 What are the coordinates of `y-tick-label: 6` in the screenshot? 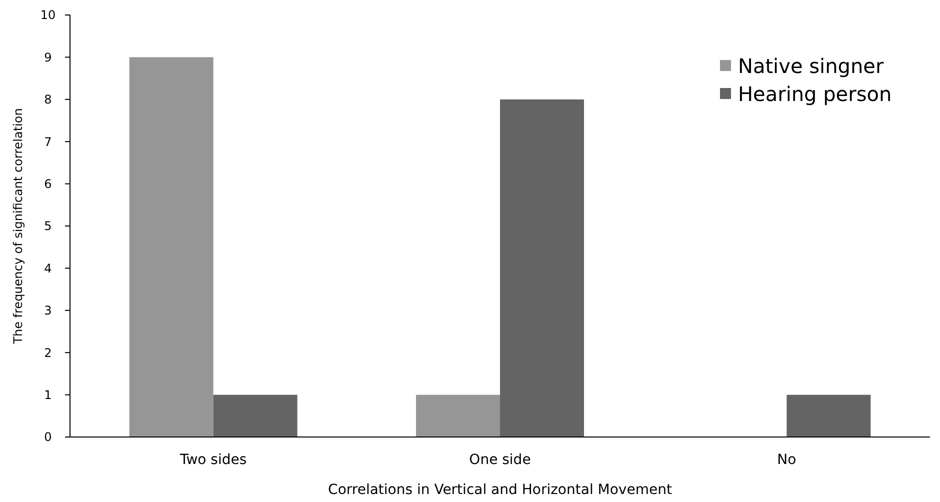 It's located at (48, 184).